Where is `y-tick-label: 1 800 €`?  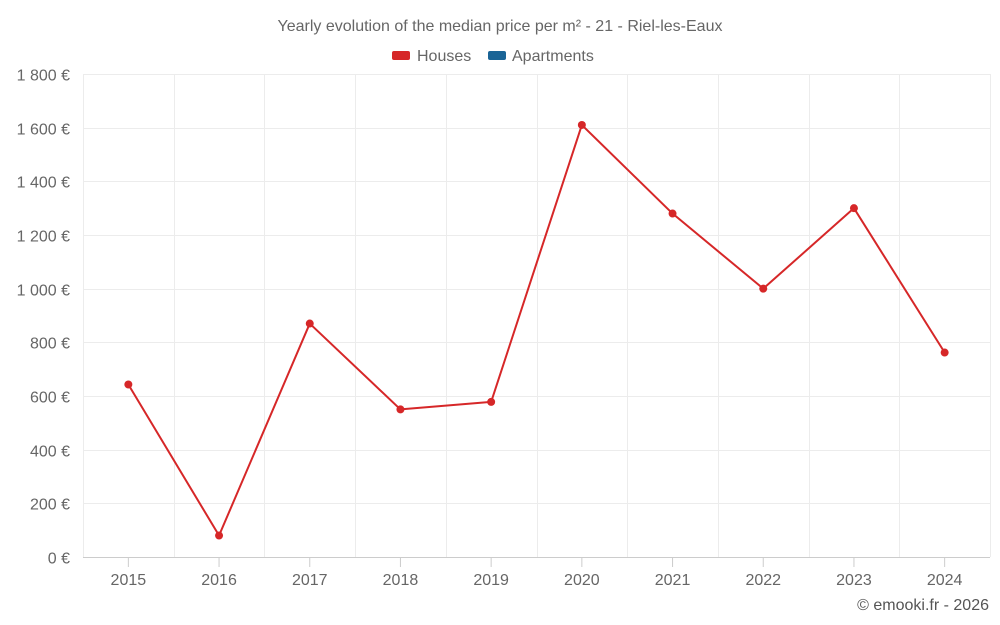 y-tick-label: 1 800 € is located at coordinates (43, 76).